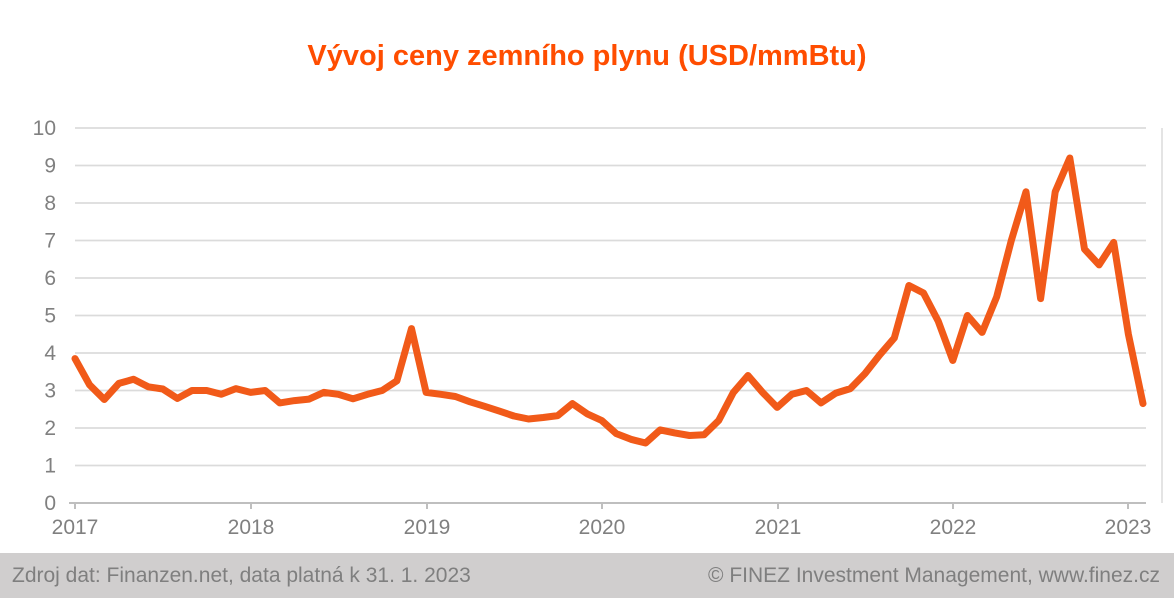 Image resolution: width=1174 pixels, height=610 pixels. What do you see at coordinates (587, 56) in the screenshot?
I see `chart-title: Vývoj ceny zemního plynu (USD/mmBtu)` at bounding box center [587, 56].